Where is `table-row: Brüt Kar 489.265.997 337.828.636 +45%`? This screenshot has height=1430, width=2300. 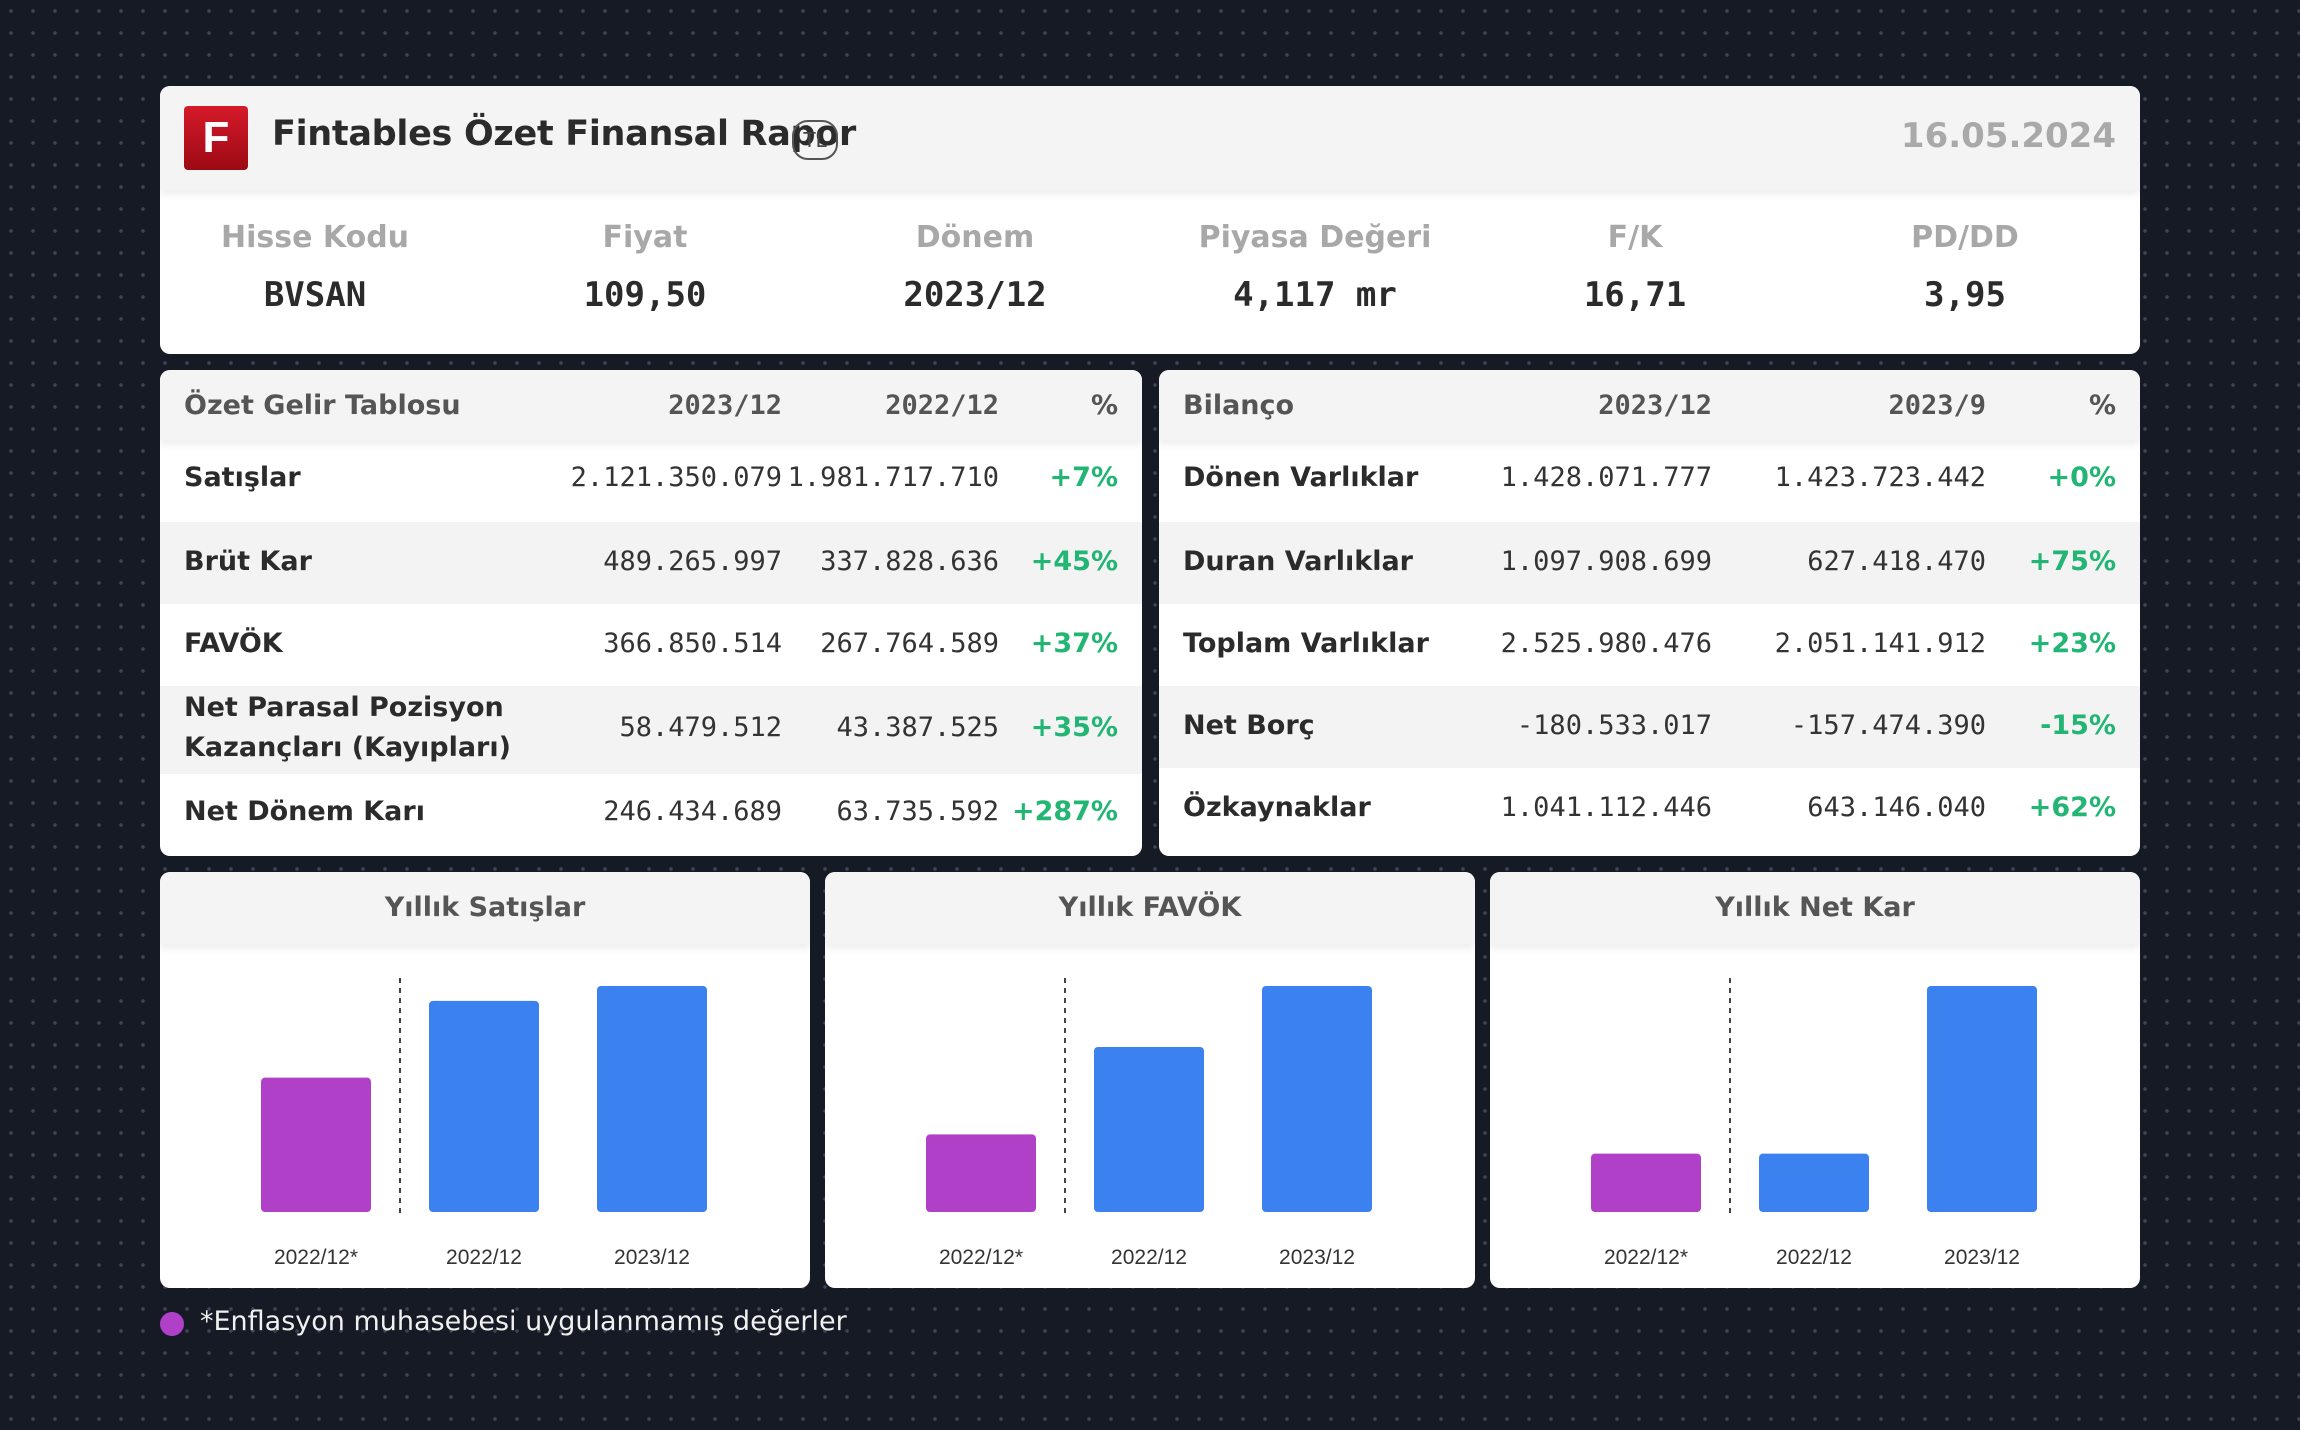
table-row: Brüt Kar 489.265.997 337.828.636 +45% is located at coordinates (651, 563).